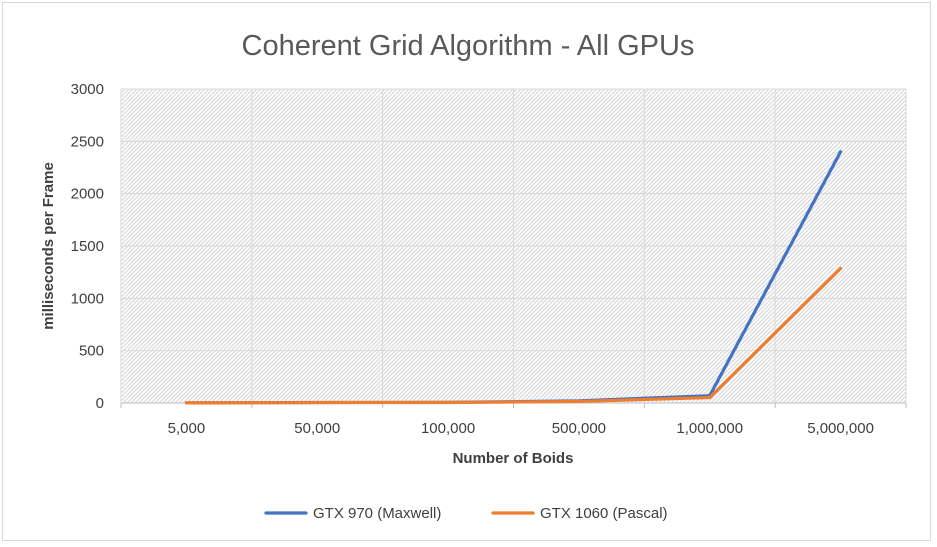  Describe the element at coordinates (87, 298) in the screenshot. I see `y-tick-label: 1000` at that location.